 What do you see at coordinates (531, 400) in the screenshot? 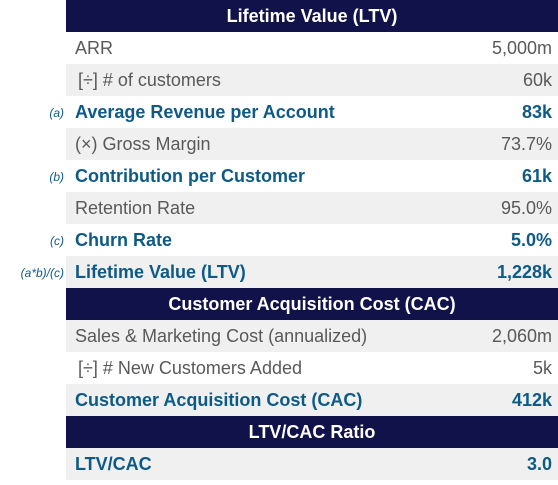
I see `row-value: 412k` at bounding box center [531, 400].